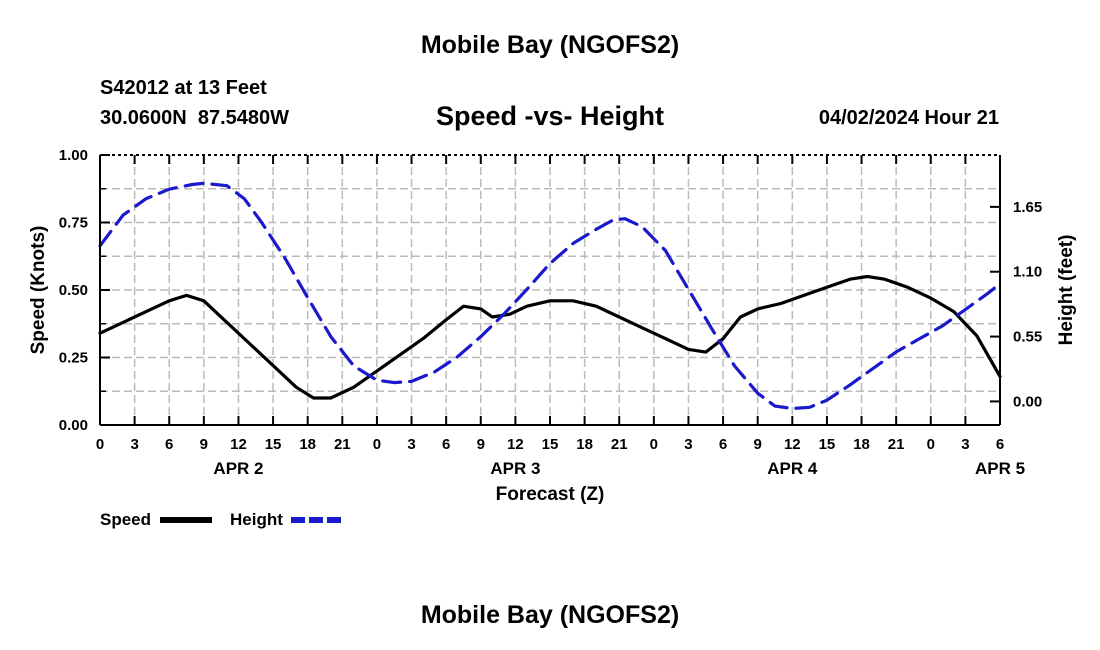 The width and height of the screenshot is (1100, 650). Describe the element at coordinates (38, 290) in the screenshot. I see `left-axis-title: Speed (Knots)` at that location.